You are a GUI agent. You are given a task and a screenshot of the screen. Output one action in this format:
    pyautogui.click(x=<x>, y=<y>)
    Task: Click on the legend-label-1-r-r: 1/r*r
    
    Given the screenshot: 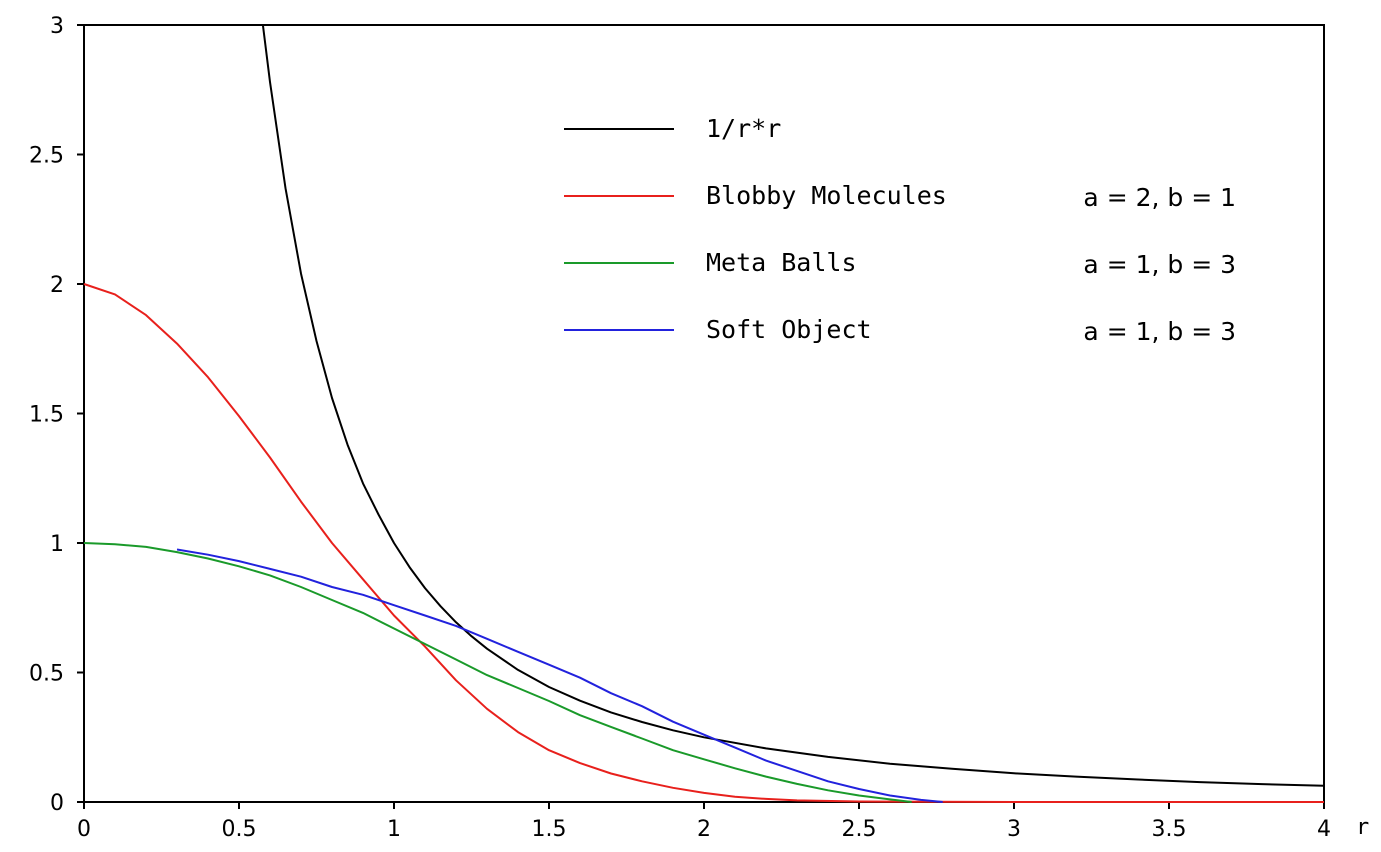 What is the action you would take?
    pyautogui.click(x=743, y=128)
    